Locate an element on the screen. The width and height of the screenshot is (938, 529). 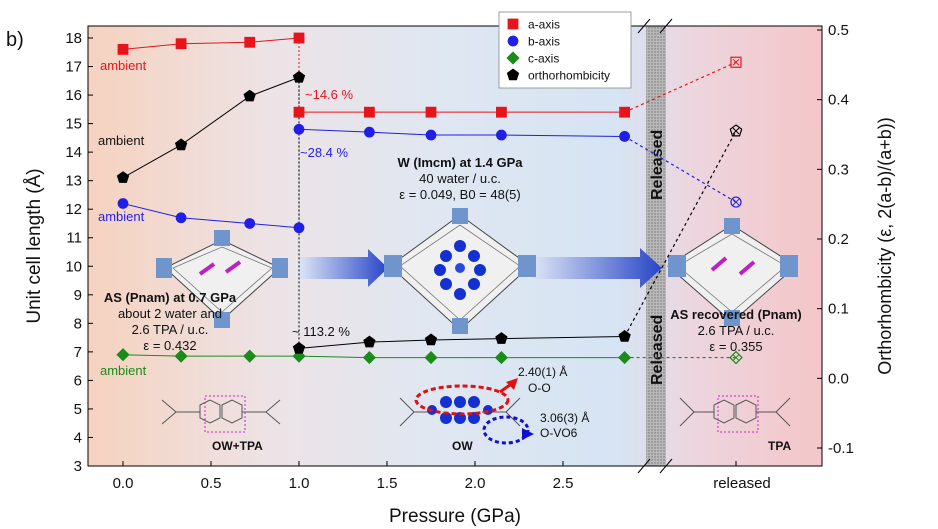
y2-axis-title: Orthorhombicity (ε, 2(a-b)/(a+b)) is located at coordinates (885, 246).